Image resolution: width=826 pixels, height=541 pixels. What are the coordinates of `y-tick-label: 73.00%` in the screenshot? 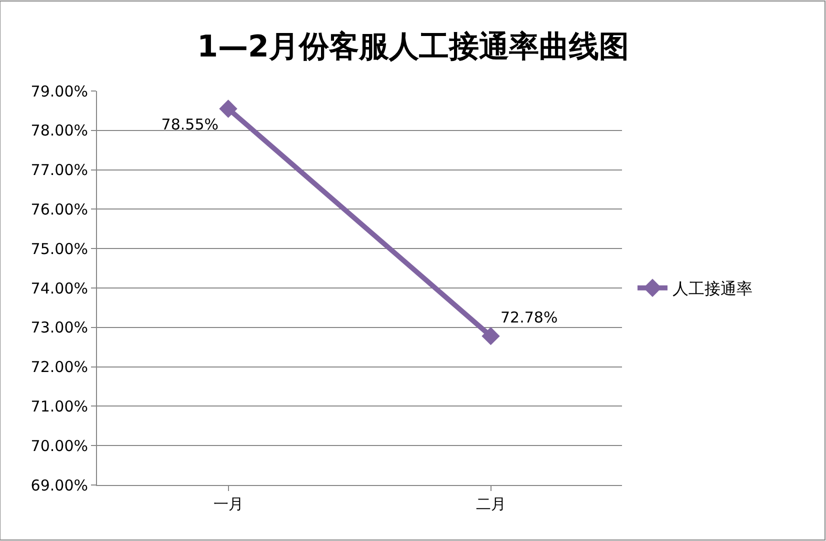 It's located at (59, 327).